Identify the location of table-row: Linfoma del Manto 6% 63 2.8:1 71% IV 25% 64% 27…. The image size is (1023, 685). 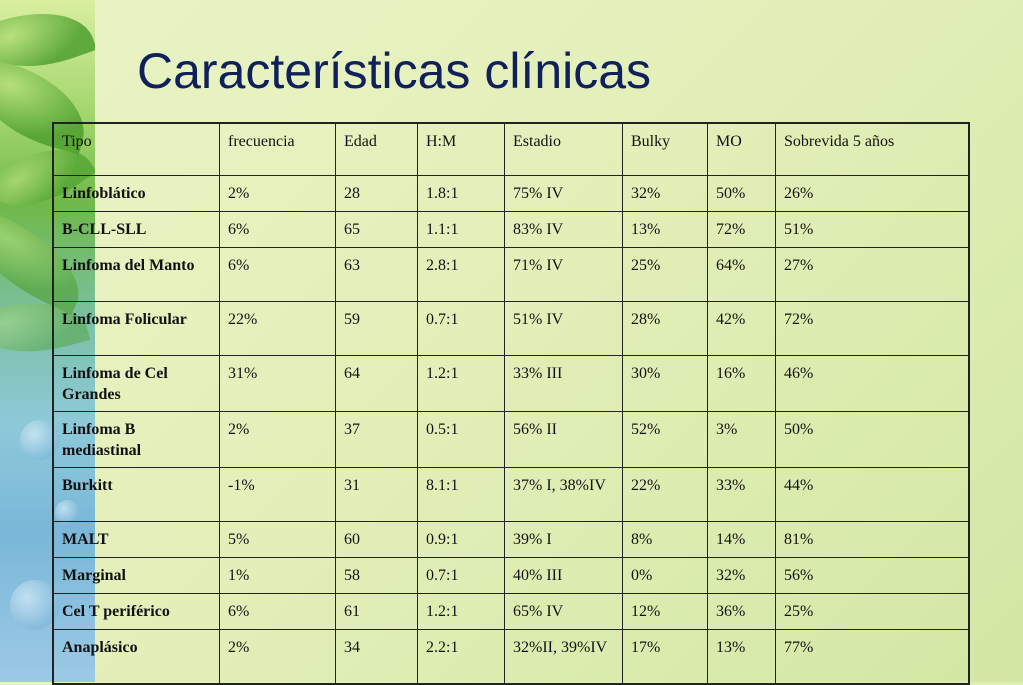
(511, 274).